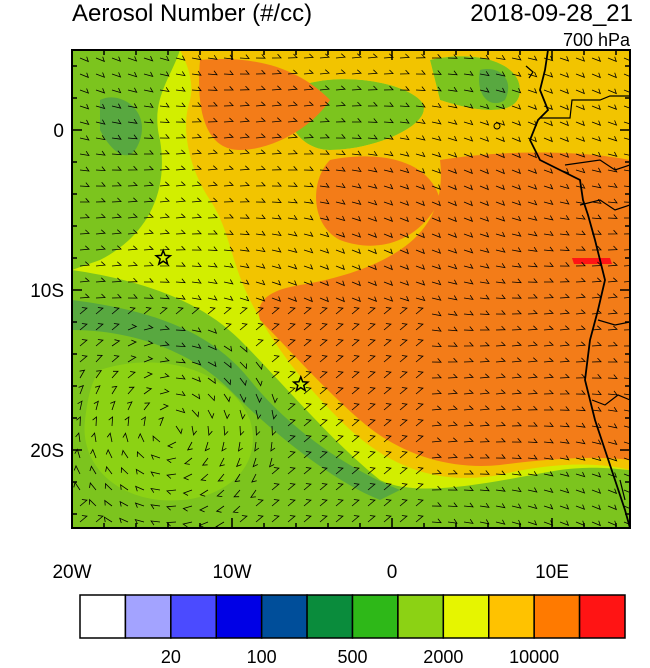 The height and width of the screenshot is (668, 650). Describe the element at coordinates (58, 131) in the screenshot. I see `lat-tick-label: 0` at that location.